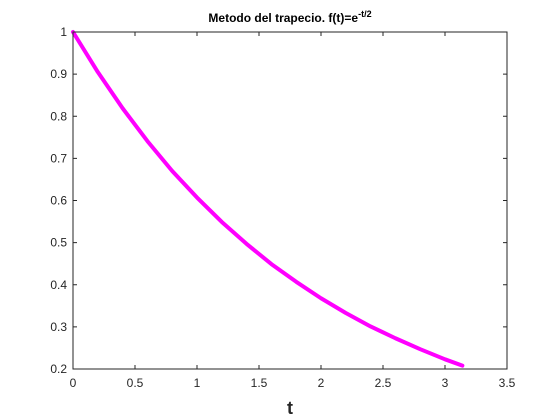  Describe the element at coordinates (58, 201) in the screenshot. I see `y-tick-label: 0.6` at that location.